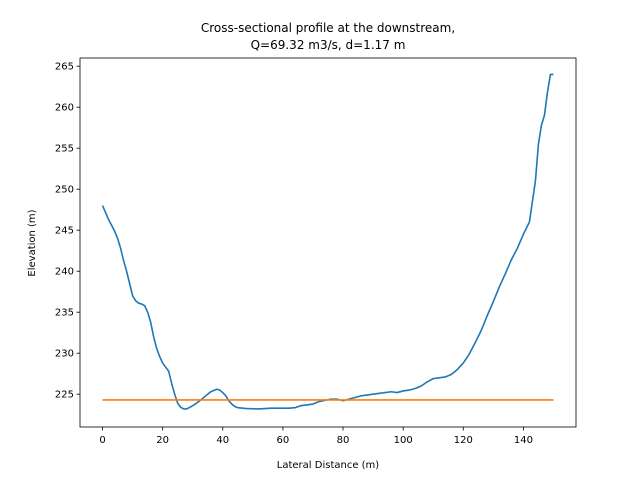 The height and width of the screenshot is (480, 640). What do you see at coordinates (343, 440) in the screenshot?
I see `x-tick-label: 80` at bounding box center [343, 440].